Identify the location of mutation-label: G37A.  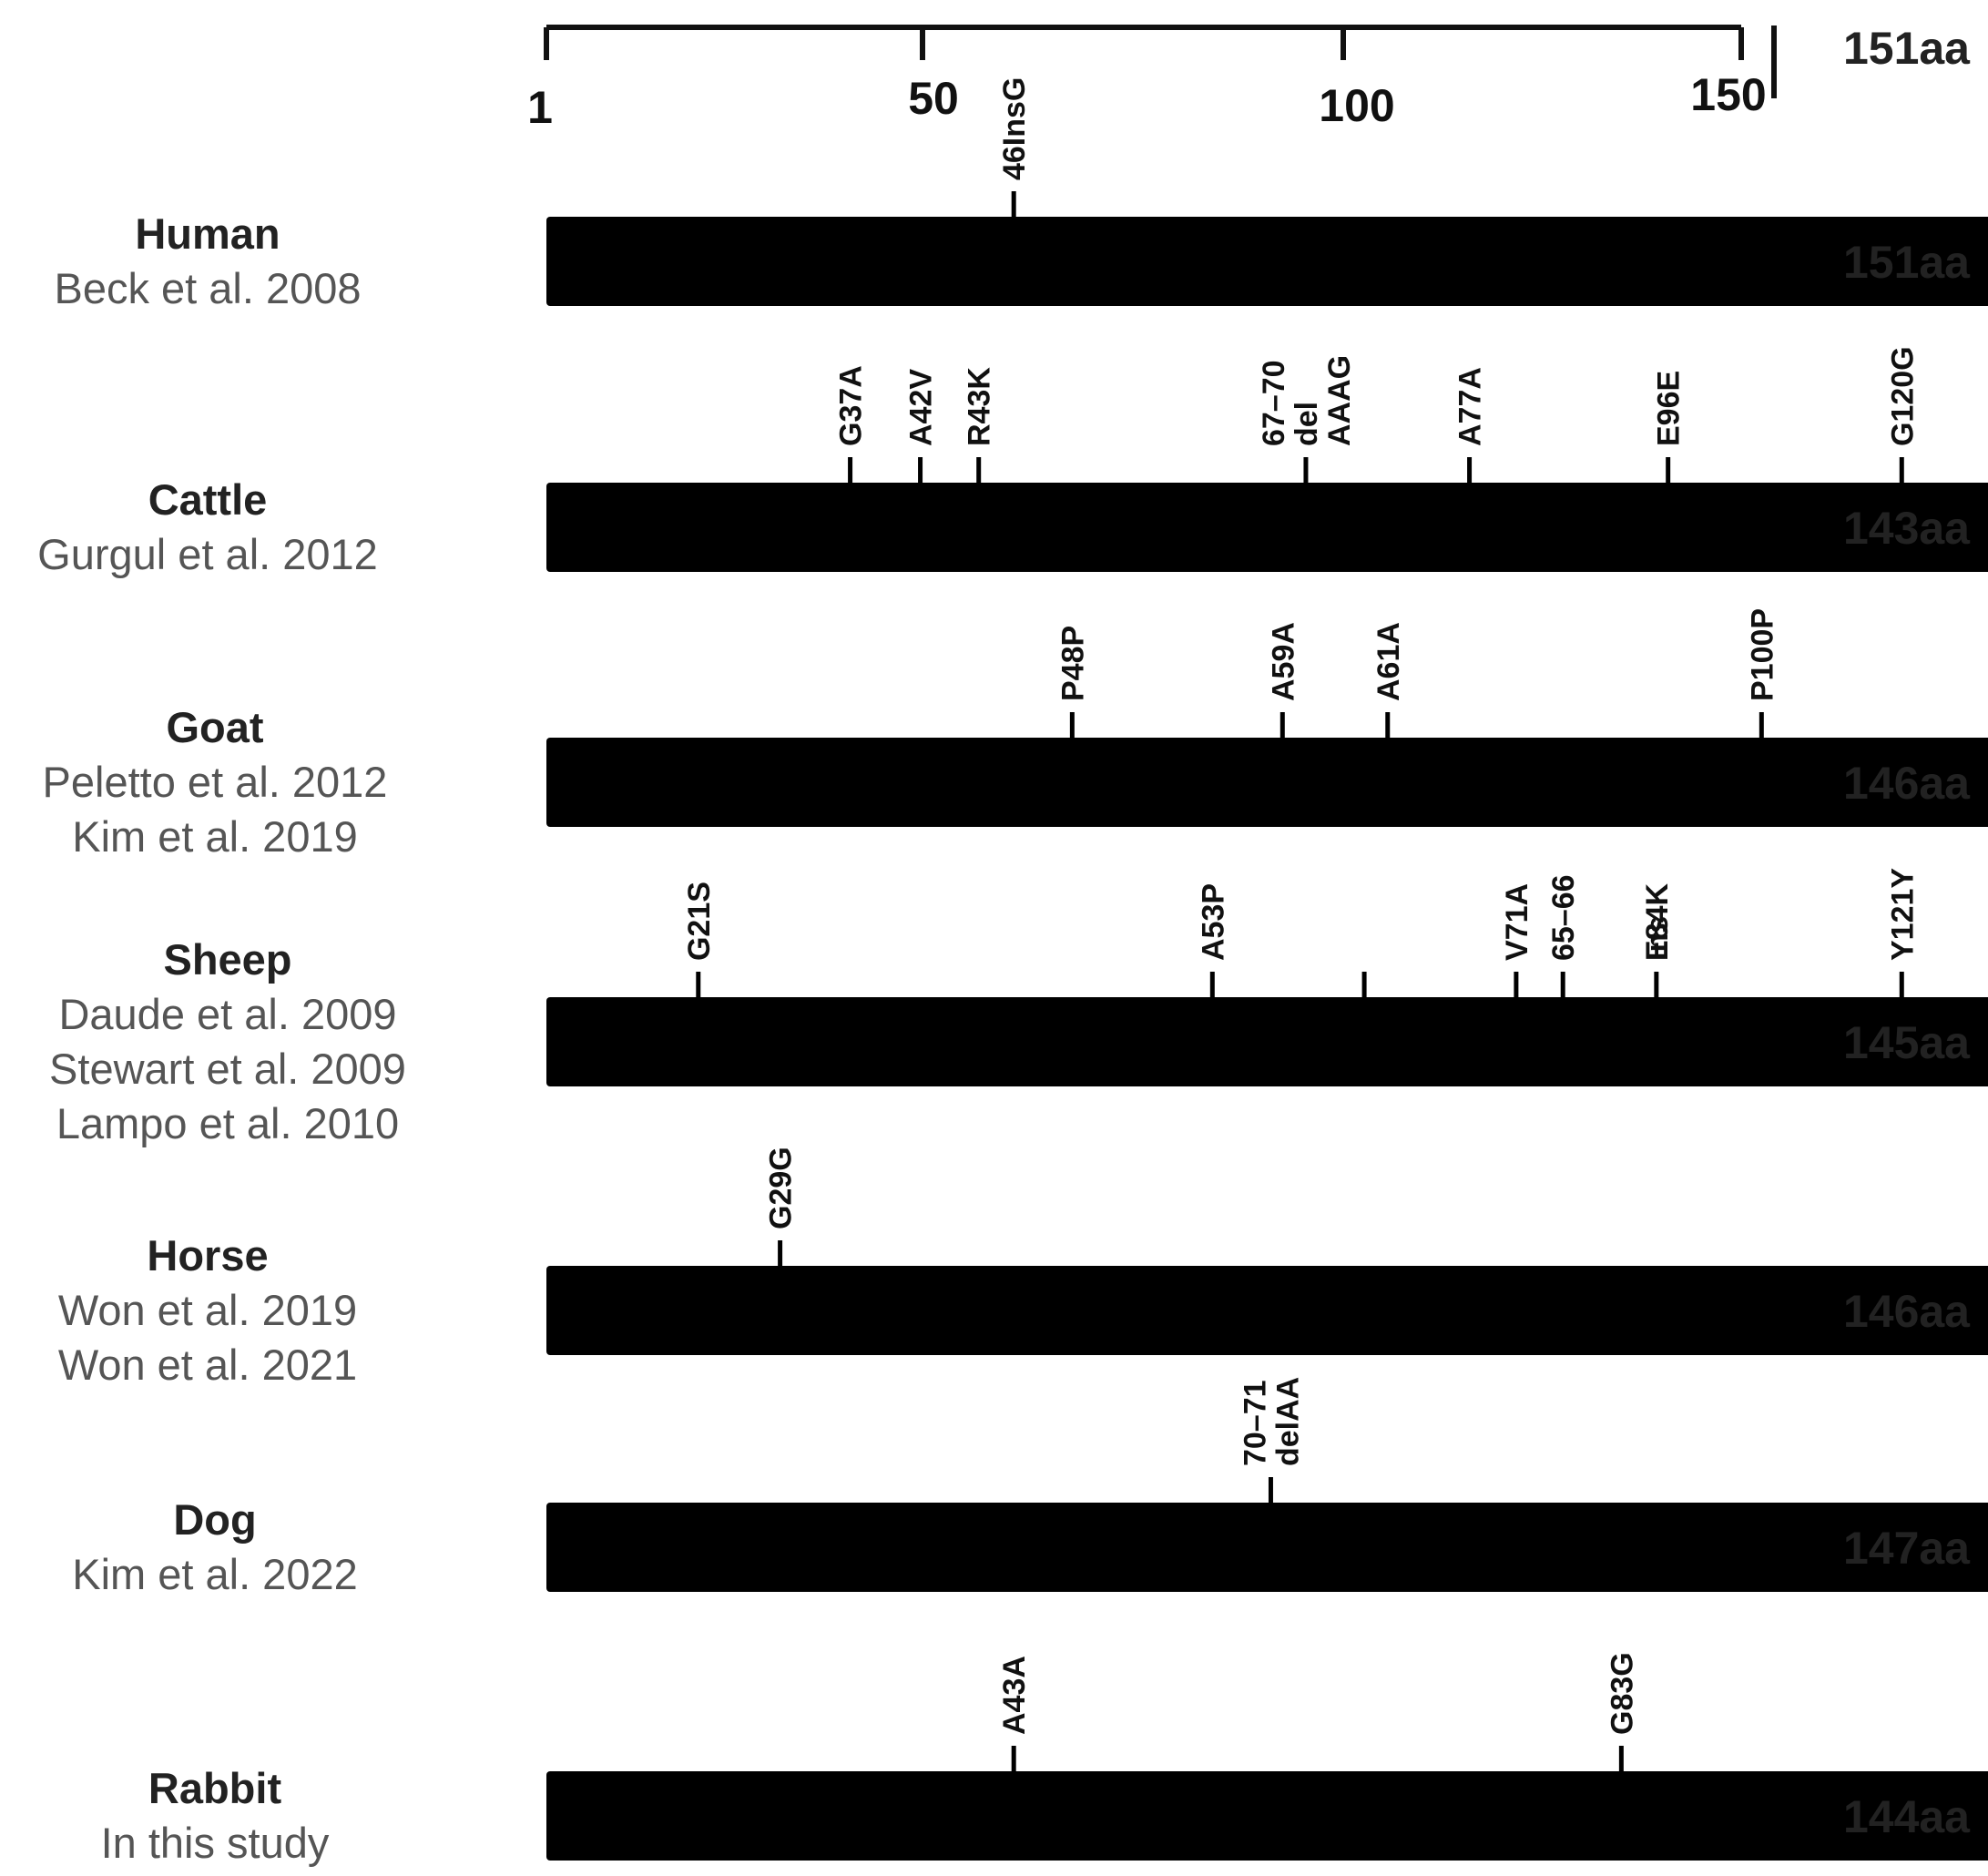
(851, 405).